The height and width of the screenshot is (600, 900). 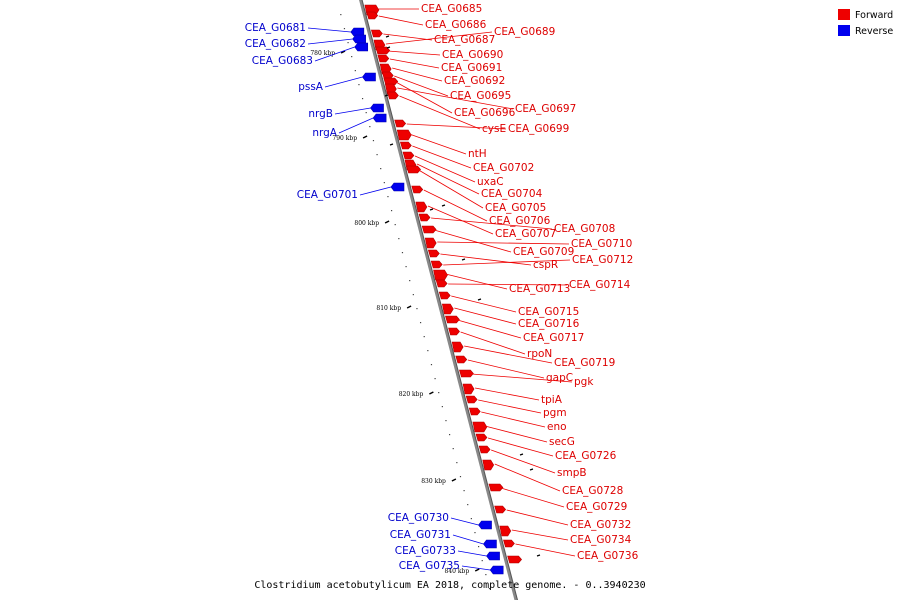 What do you see at coordinates (275, 44) in the screenshot?
I see `reverse-gene-label: CEA_G0682` at bounding box center [275, 44].